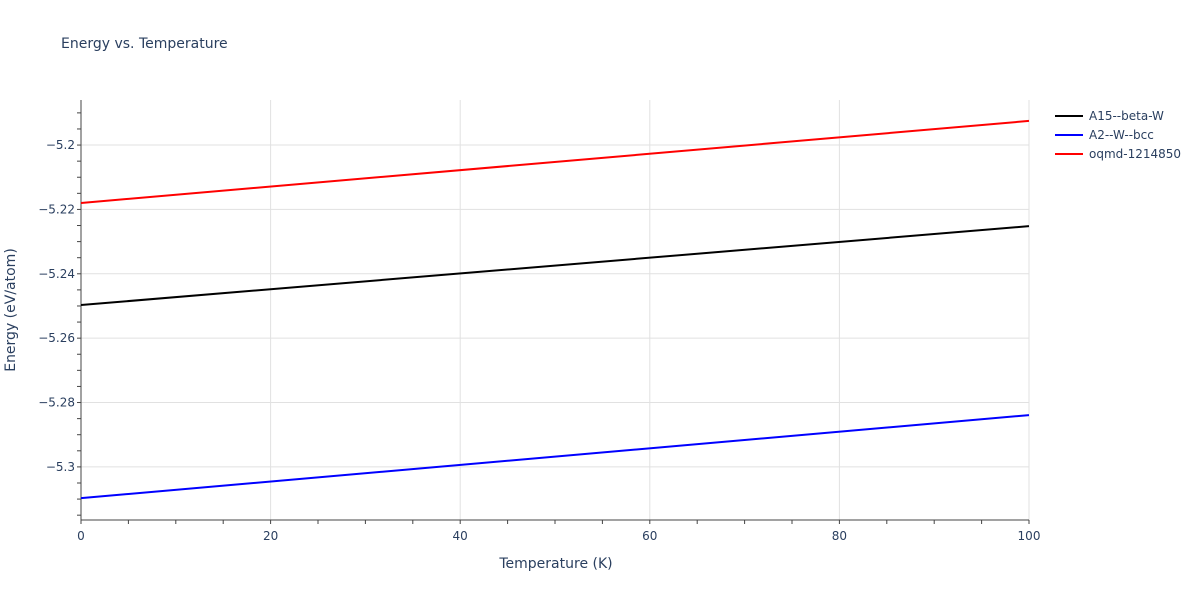 This screenshot has height=600, width=1200. What do you see at coordinates (555, 266) in the screenshot?
I see `series-line-A15--beta-W` at bounding box center [555, 266].